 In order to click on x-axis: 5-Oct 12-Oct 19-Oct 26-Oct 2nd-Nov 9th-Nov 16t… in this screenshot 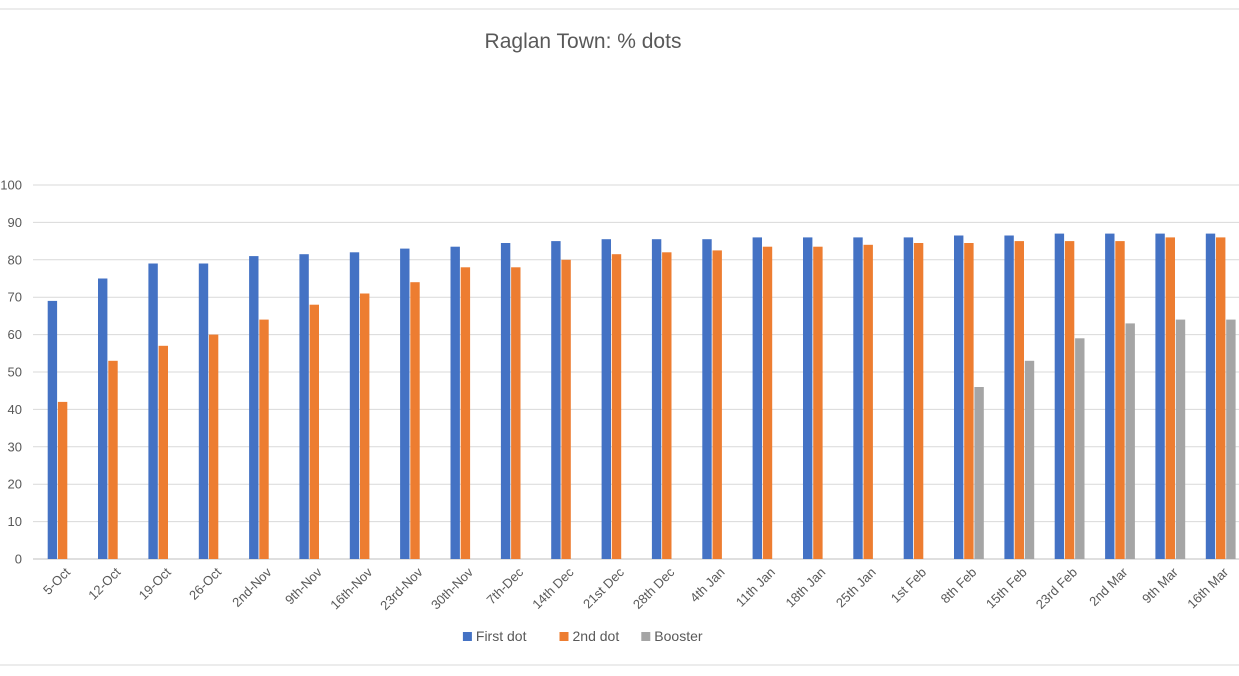, I will do `click(636, 588)`.